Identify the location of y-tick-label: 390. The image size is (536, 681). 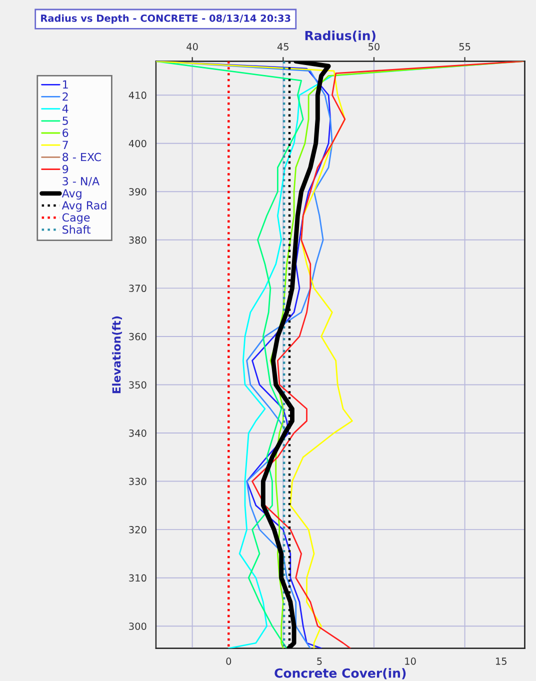
(137, 192).